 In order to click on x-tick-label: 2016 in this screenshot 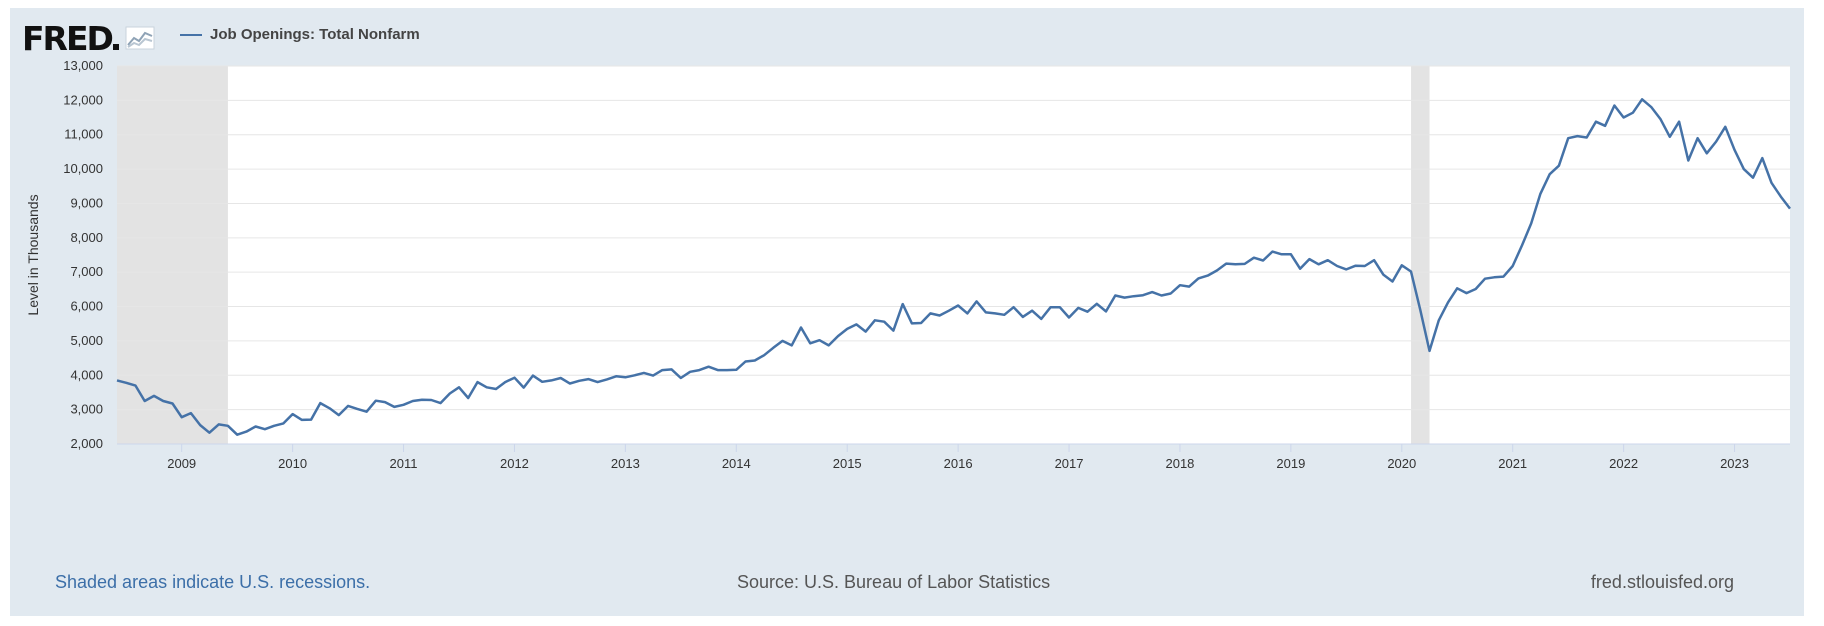, I will do `click(958, 463)`.